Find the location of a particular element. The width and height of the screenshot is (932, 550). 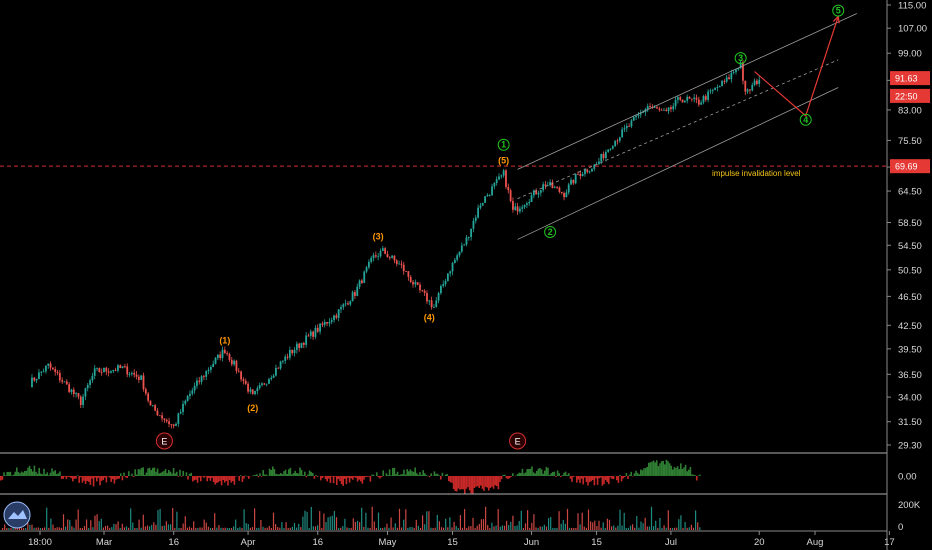

price-tick-label: 83.00 is located at coordinates (910, 110).